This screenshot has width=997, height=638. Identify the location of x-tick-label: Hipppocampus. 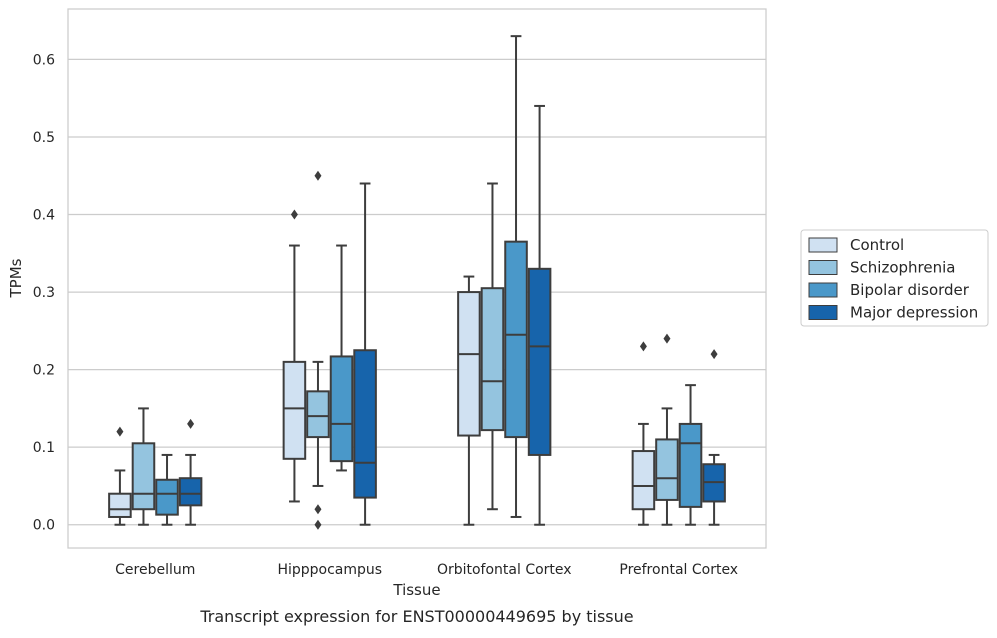
(329, 570).